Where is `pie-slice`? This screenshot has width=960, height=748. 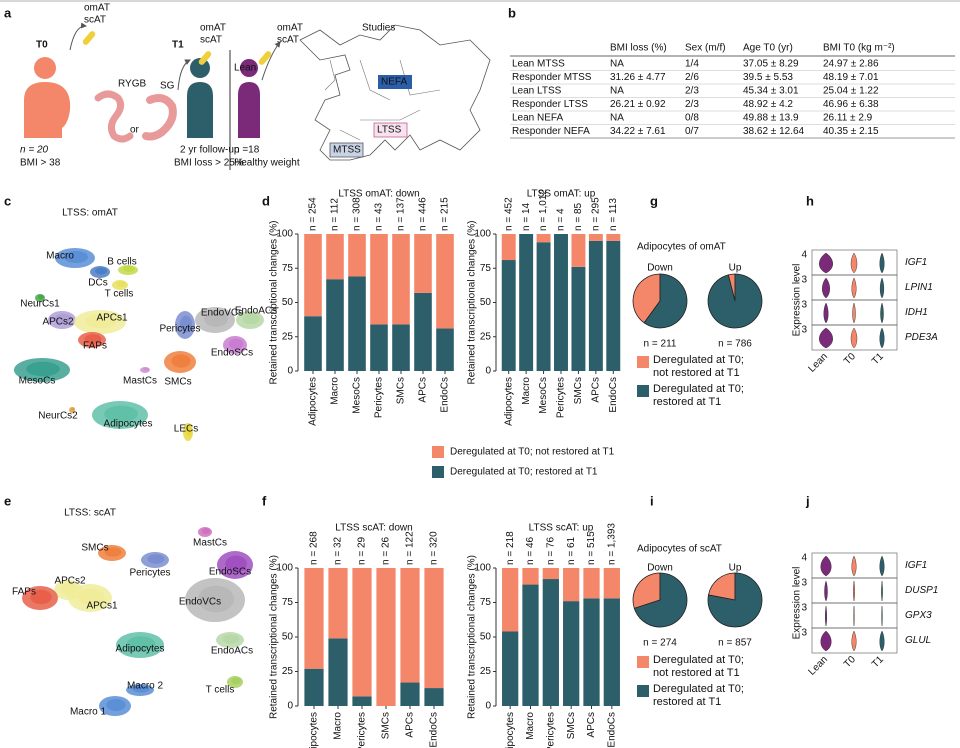 pie-slice is located at coordinates (735, 600).